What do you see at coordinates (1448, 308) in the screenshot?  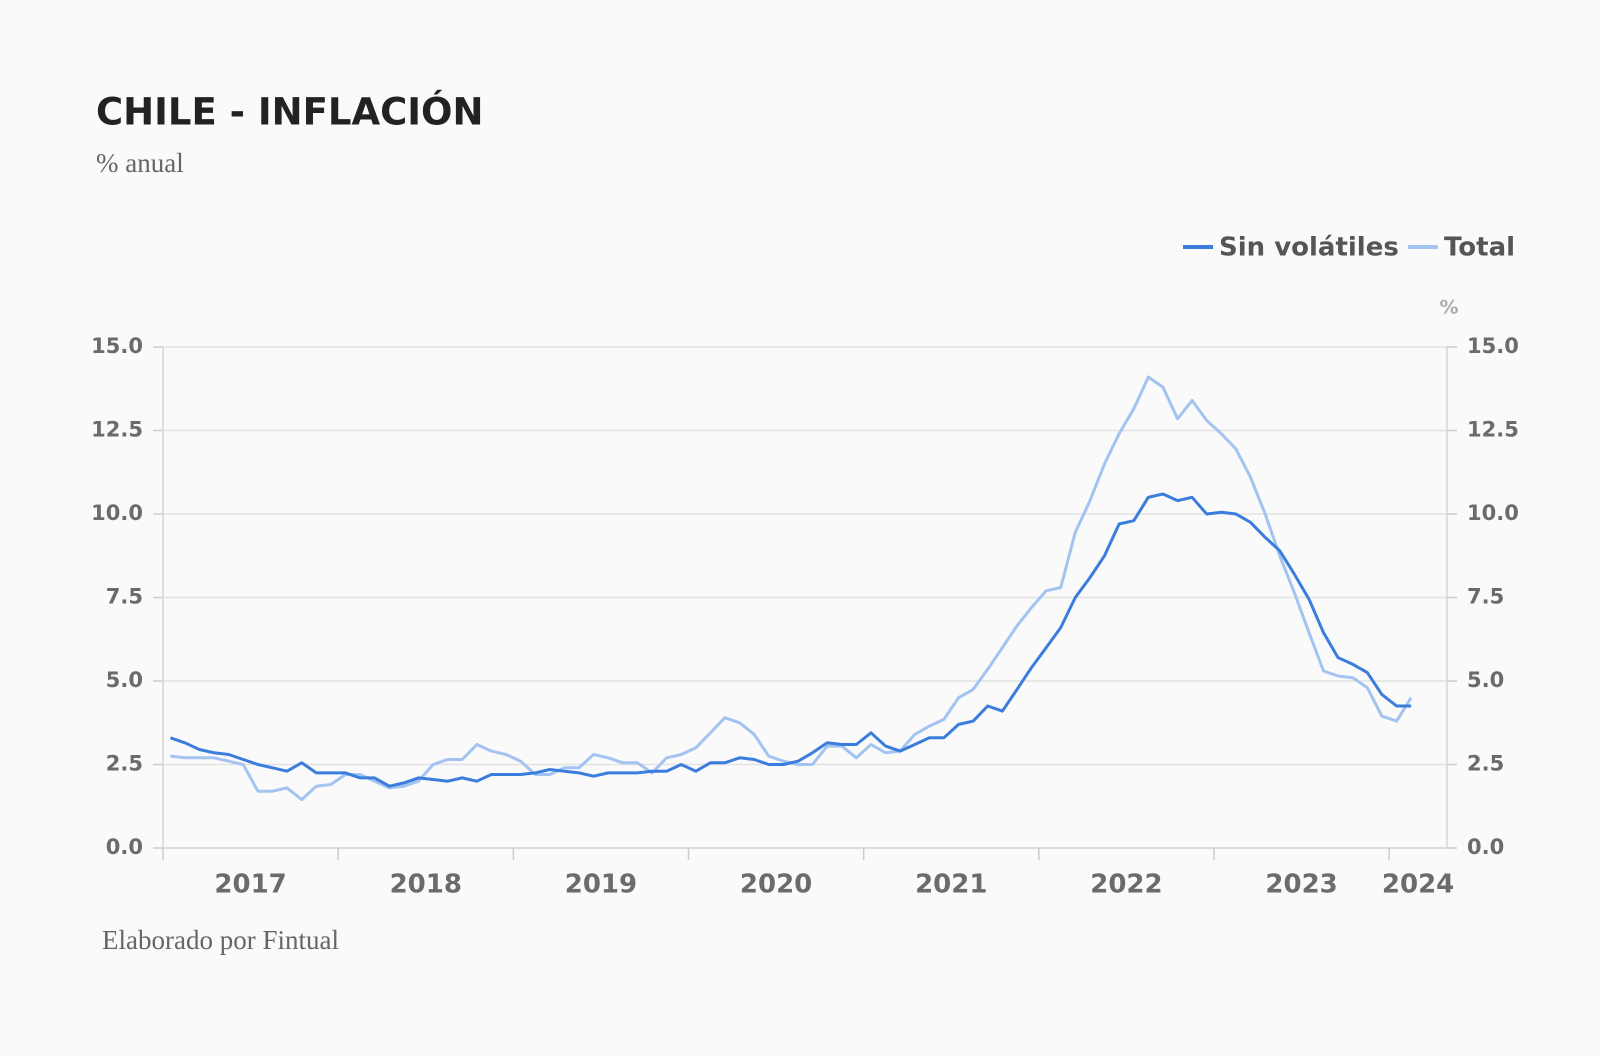 I see `y2-axis-label: %` at bounding box center [1448, 308].